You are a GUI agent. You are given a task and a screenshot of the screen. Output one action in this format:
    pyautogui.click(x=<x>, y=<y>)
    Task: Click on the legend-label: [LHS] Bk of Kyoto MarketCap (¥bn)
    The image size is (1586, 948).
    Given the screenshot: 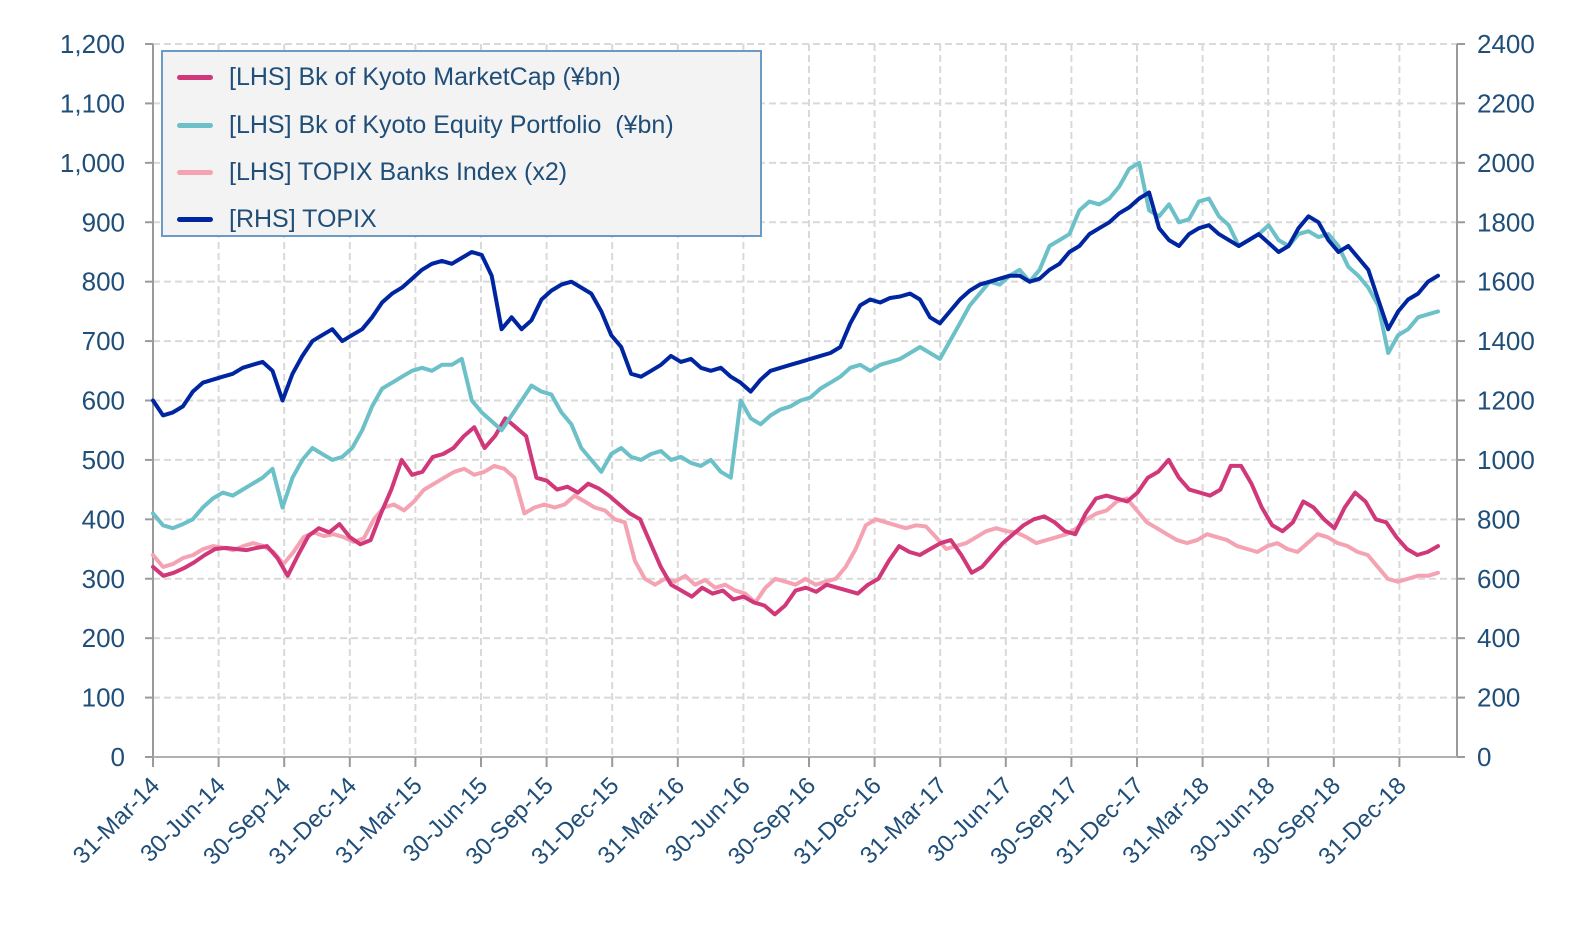 What is the action you would take?
    pyautogui.click(x=425, y=76)
    